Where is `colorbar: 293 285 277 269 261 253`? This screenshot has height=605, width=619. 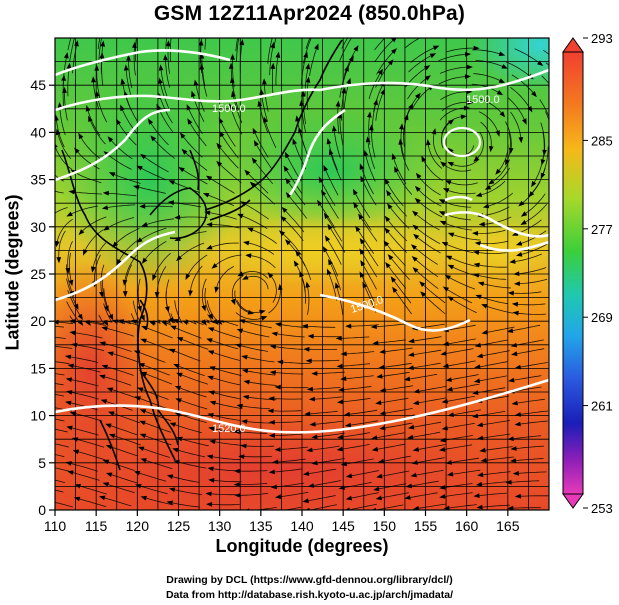
colorbar: 293 285 277 269 261 253 is located at coordinates (587, 273).